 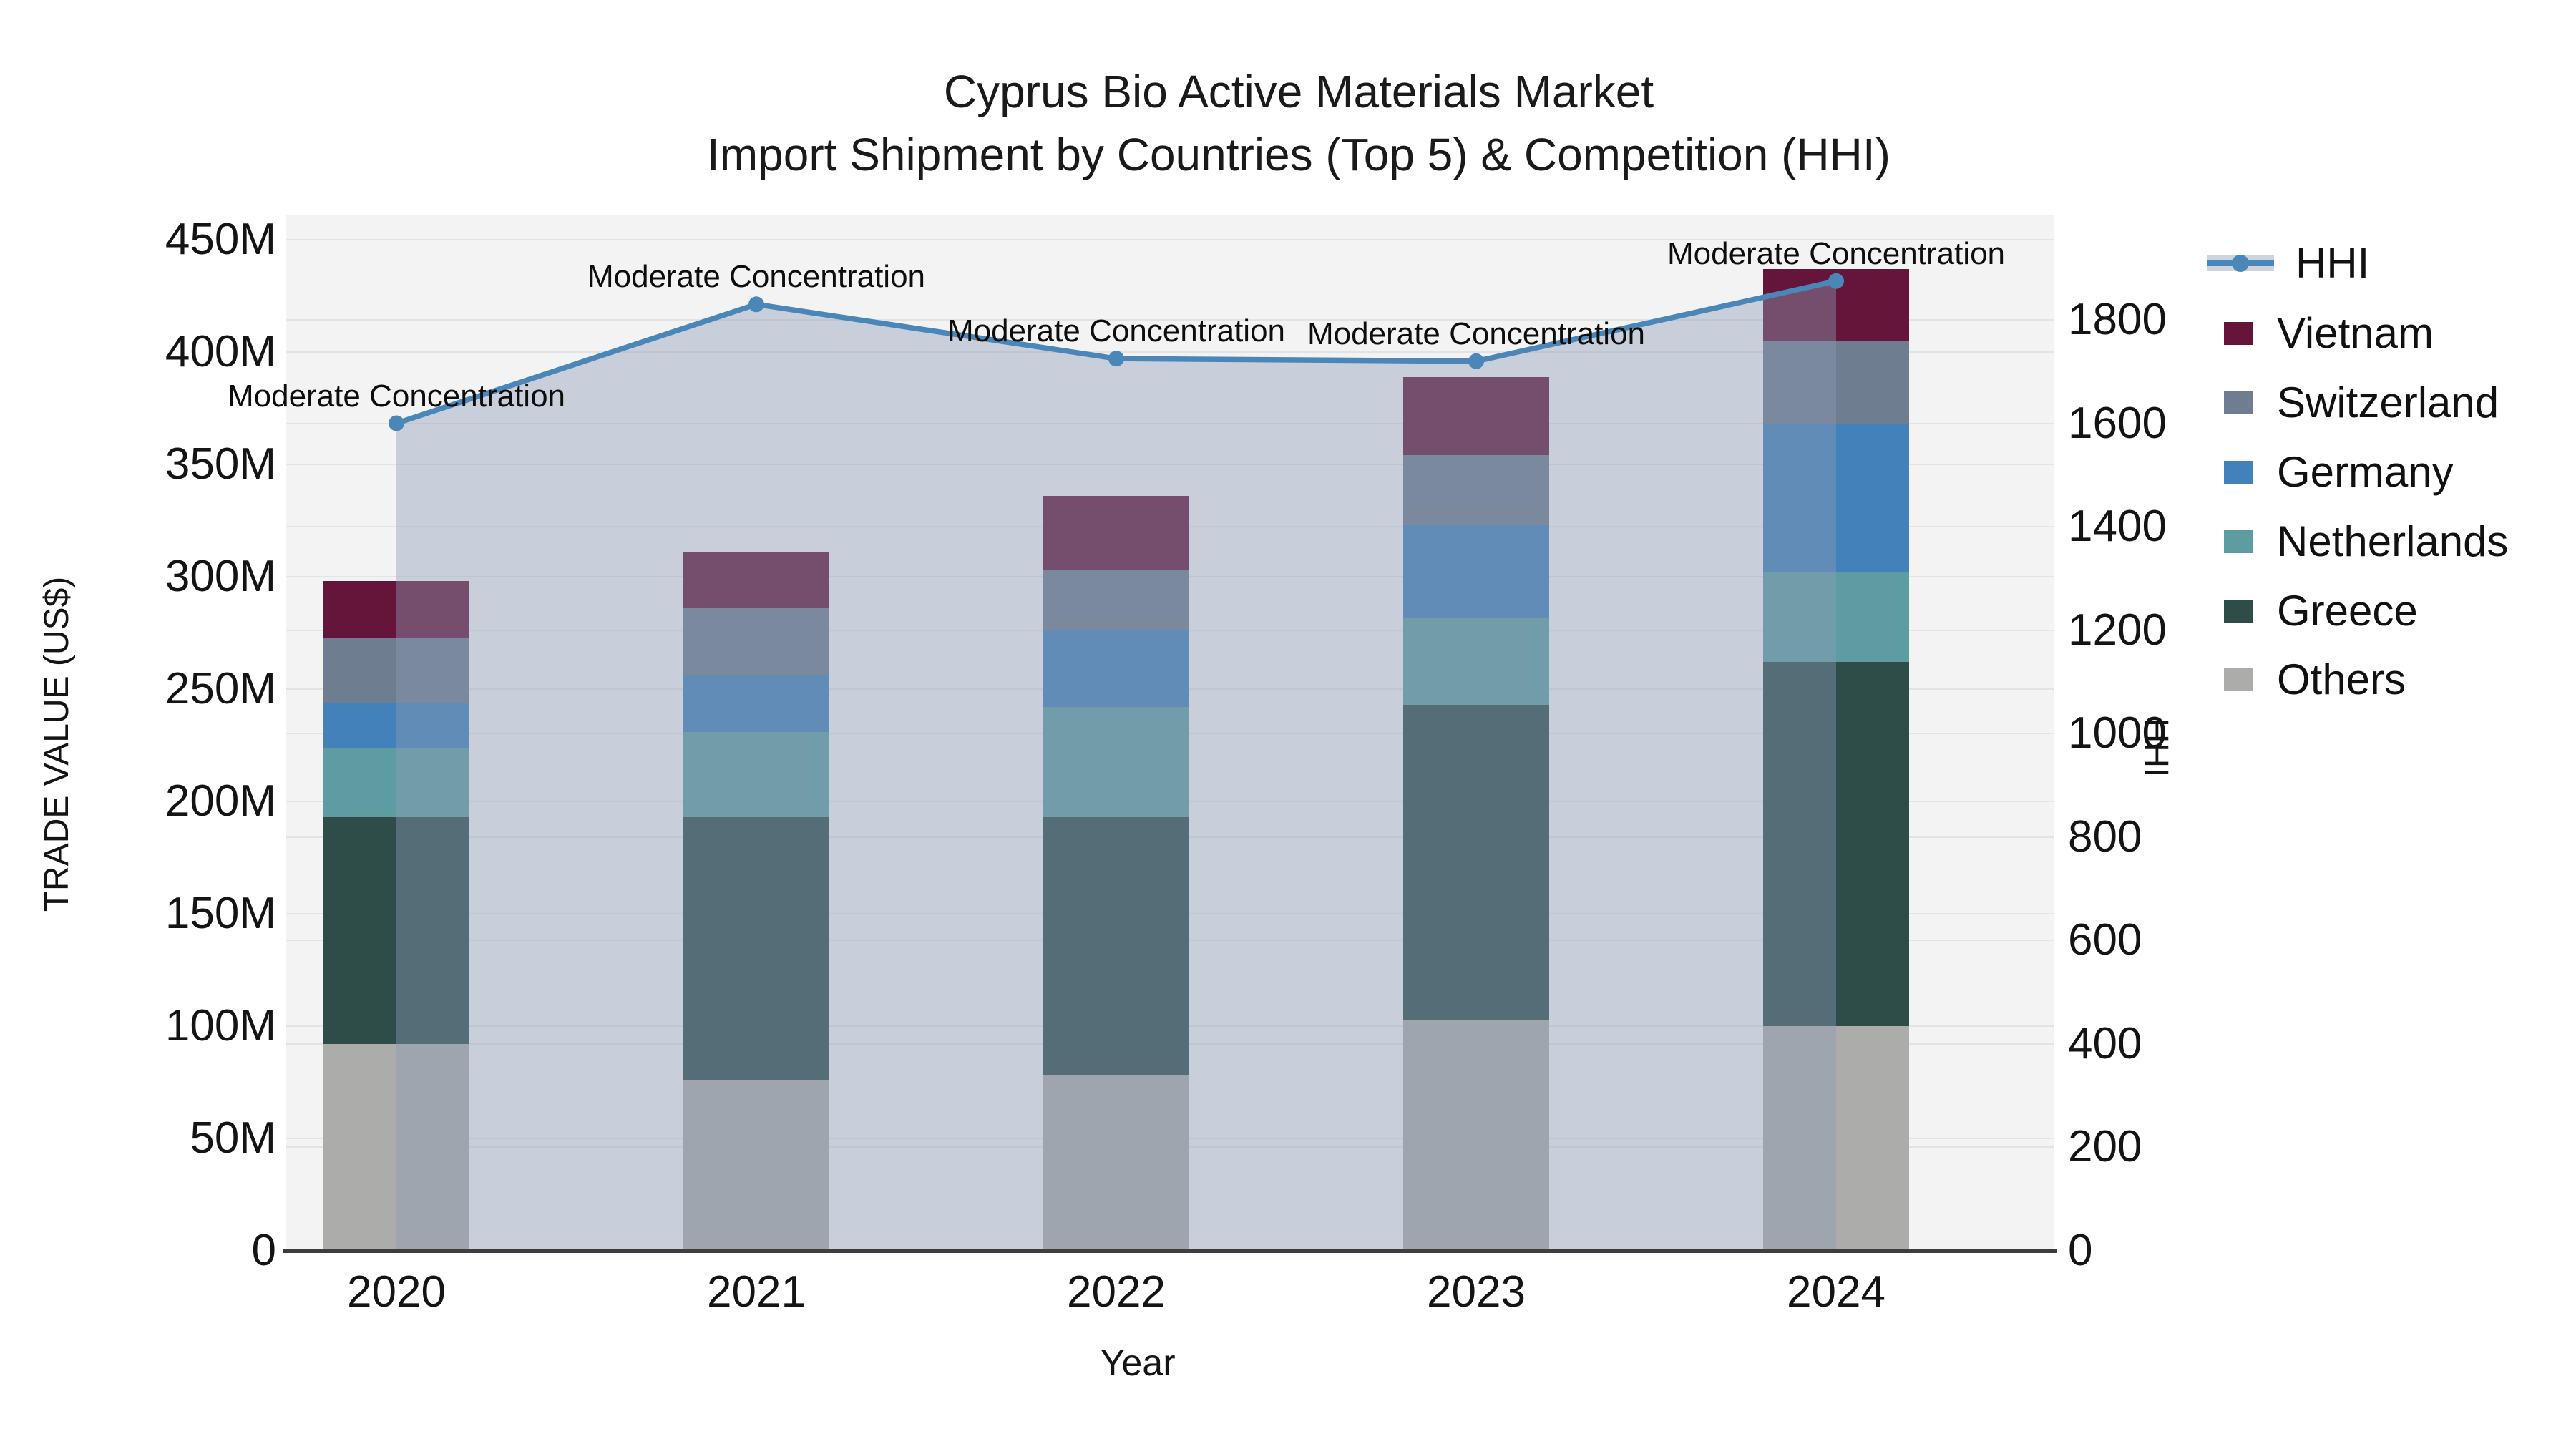 I want to click on y-tick-right-1800: 1800, so click(x=2117, y=319).